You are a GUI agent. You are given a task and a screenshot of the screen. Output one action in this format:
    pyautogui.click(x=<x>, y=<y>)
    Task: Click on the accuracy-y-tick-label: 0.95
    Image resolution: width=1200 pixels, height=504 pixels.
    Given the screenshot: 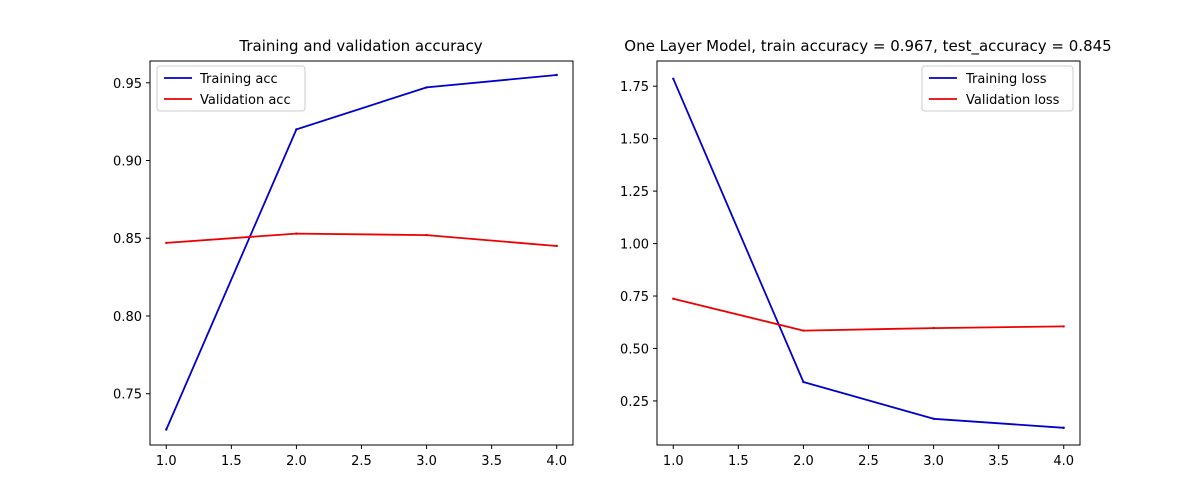 What is the action you would take?
    pyautogui.click(x=127, y=84)
    